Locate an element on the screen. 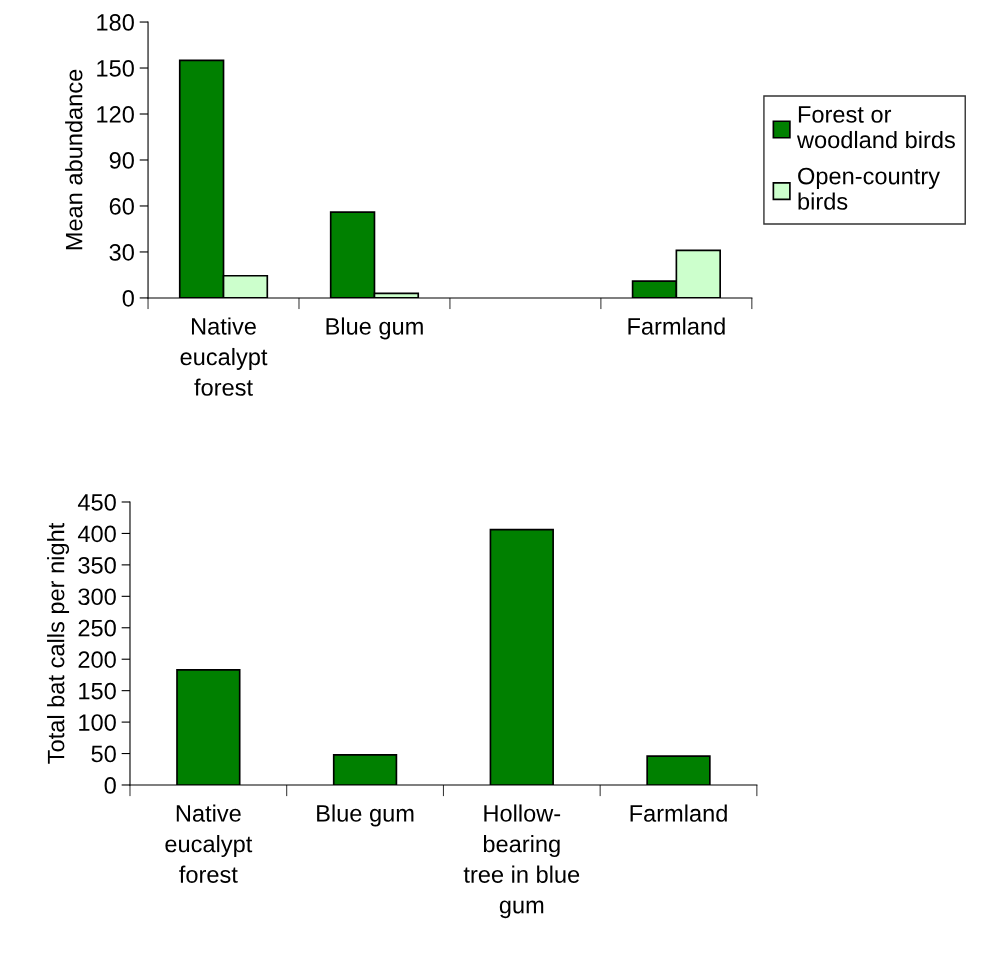  y-tick-label: 90 is located at coordinates (121, 160).